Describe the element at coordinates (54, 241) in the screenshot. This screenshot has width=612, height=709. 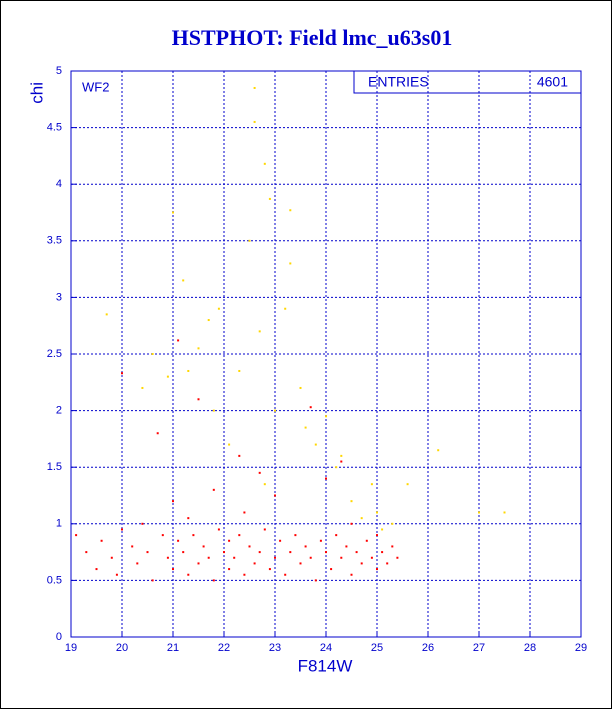
I see `y-tick-label: 3.5` at that location.